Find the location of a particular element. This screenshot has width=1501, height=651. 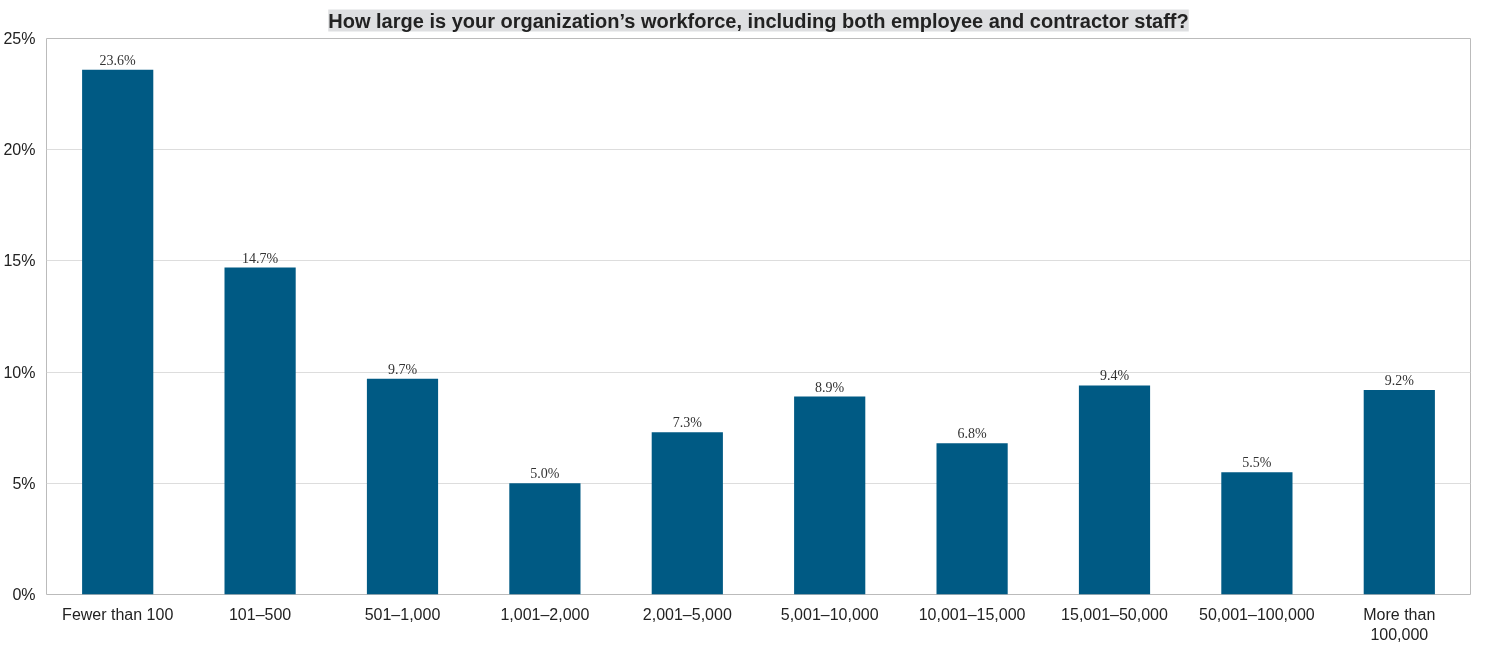

x-tick-label: 101–500 is located at coordinates (260, 614).